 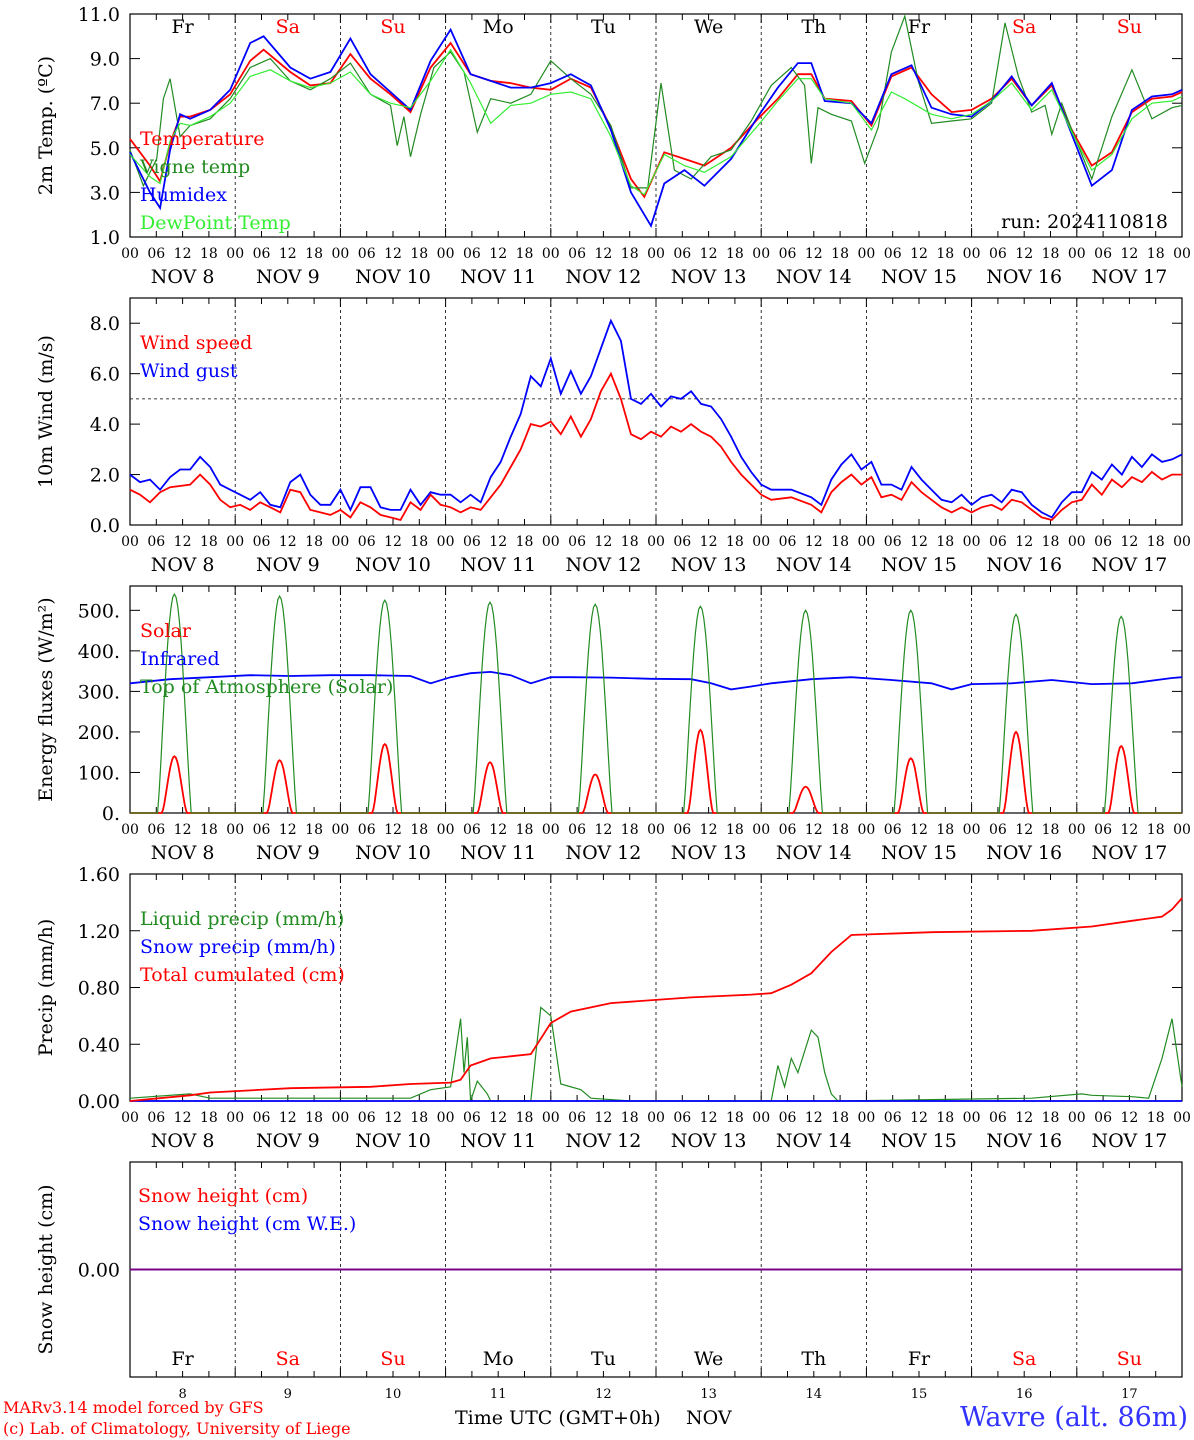 I want to click on date-label: NOV 15, so click(x=919, y=1141).